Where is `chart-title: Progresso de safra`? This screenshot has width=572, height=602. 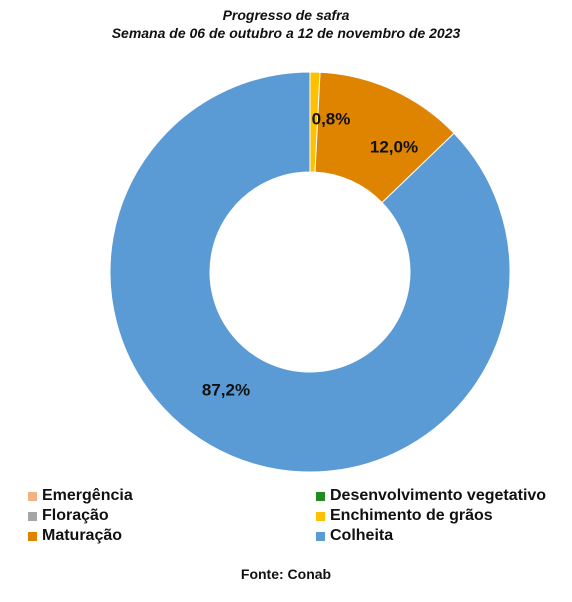 chart-title: Progresso de safra is located at coordinates (286, 15).